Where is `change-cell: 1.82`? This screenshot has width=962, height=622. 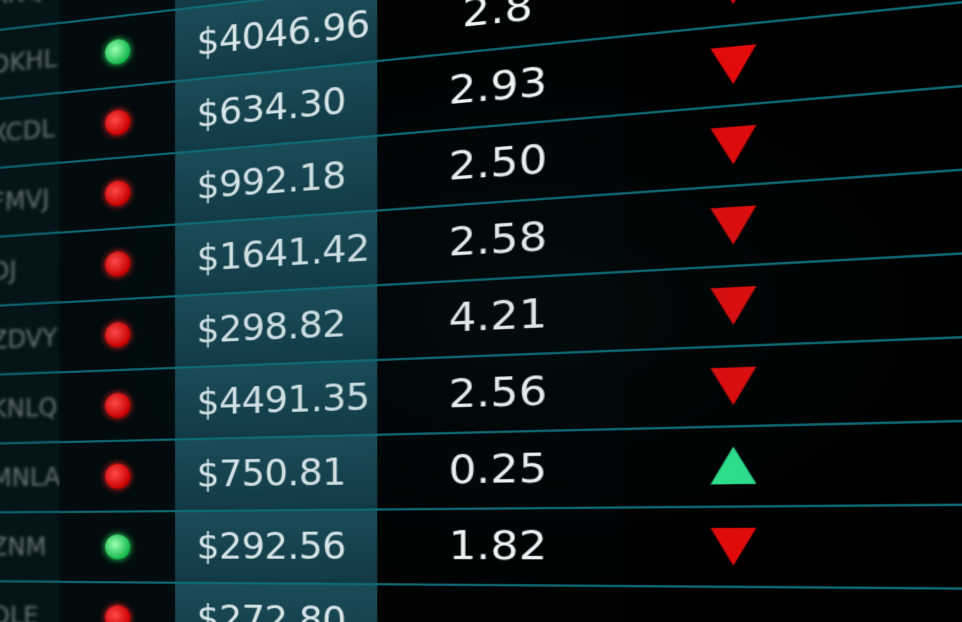
change-cell: 1.82 is located at coordinates (500, 547).